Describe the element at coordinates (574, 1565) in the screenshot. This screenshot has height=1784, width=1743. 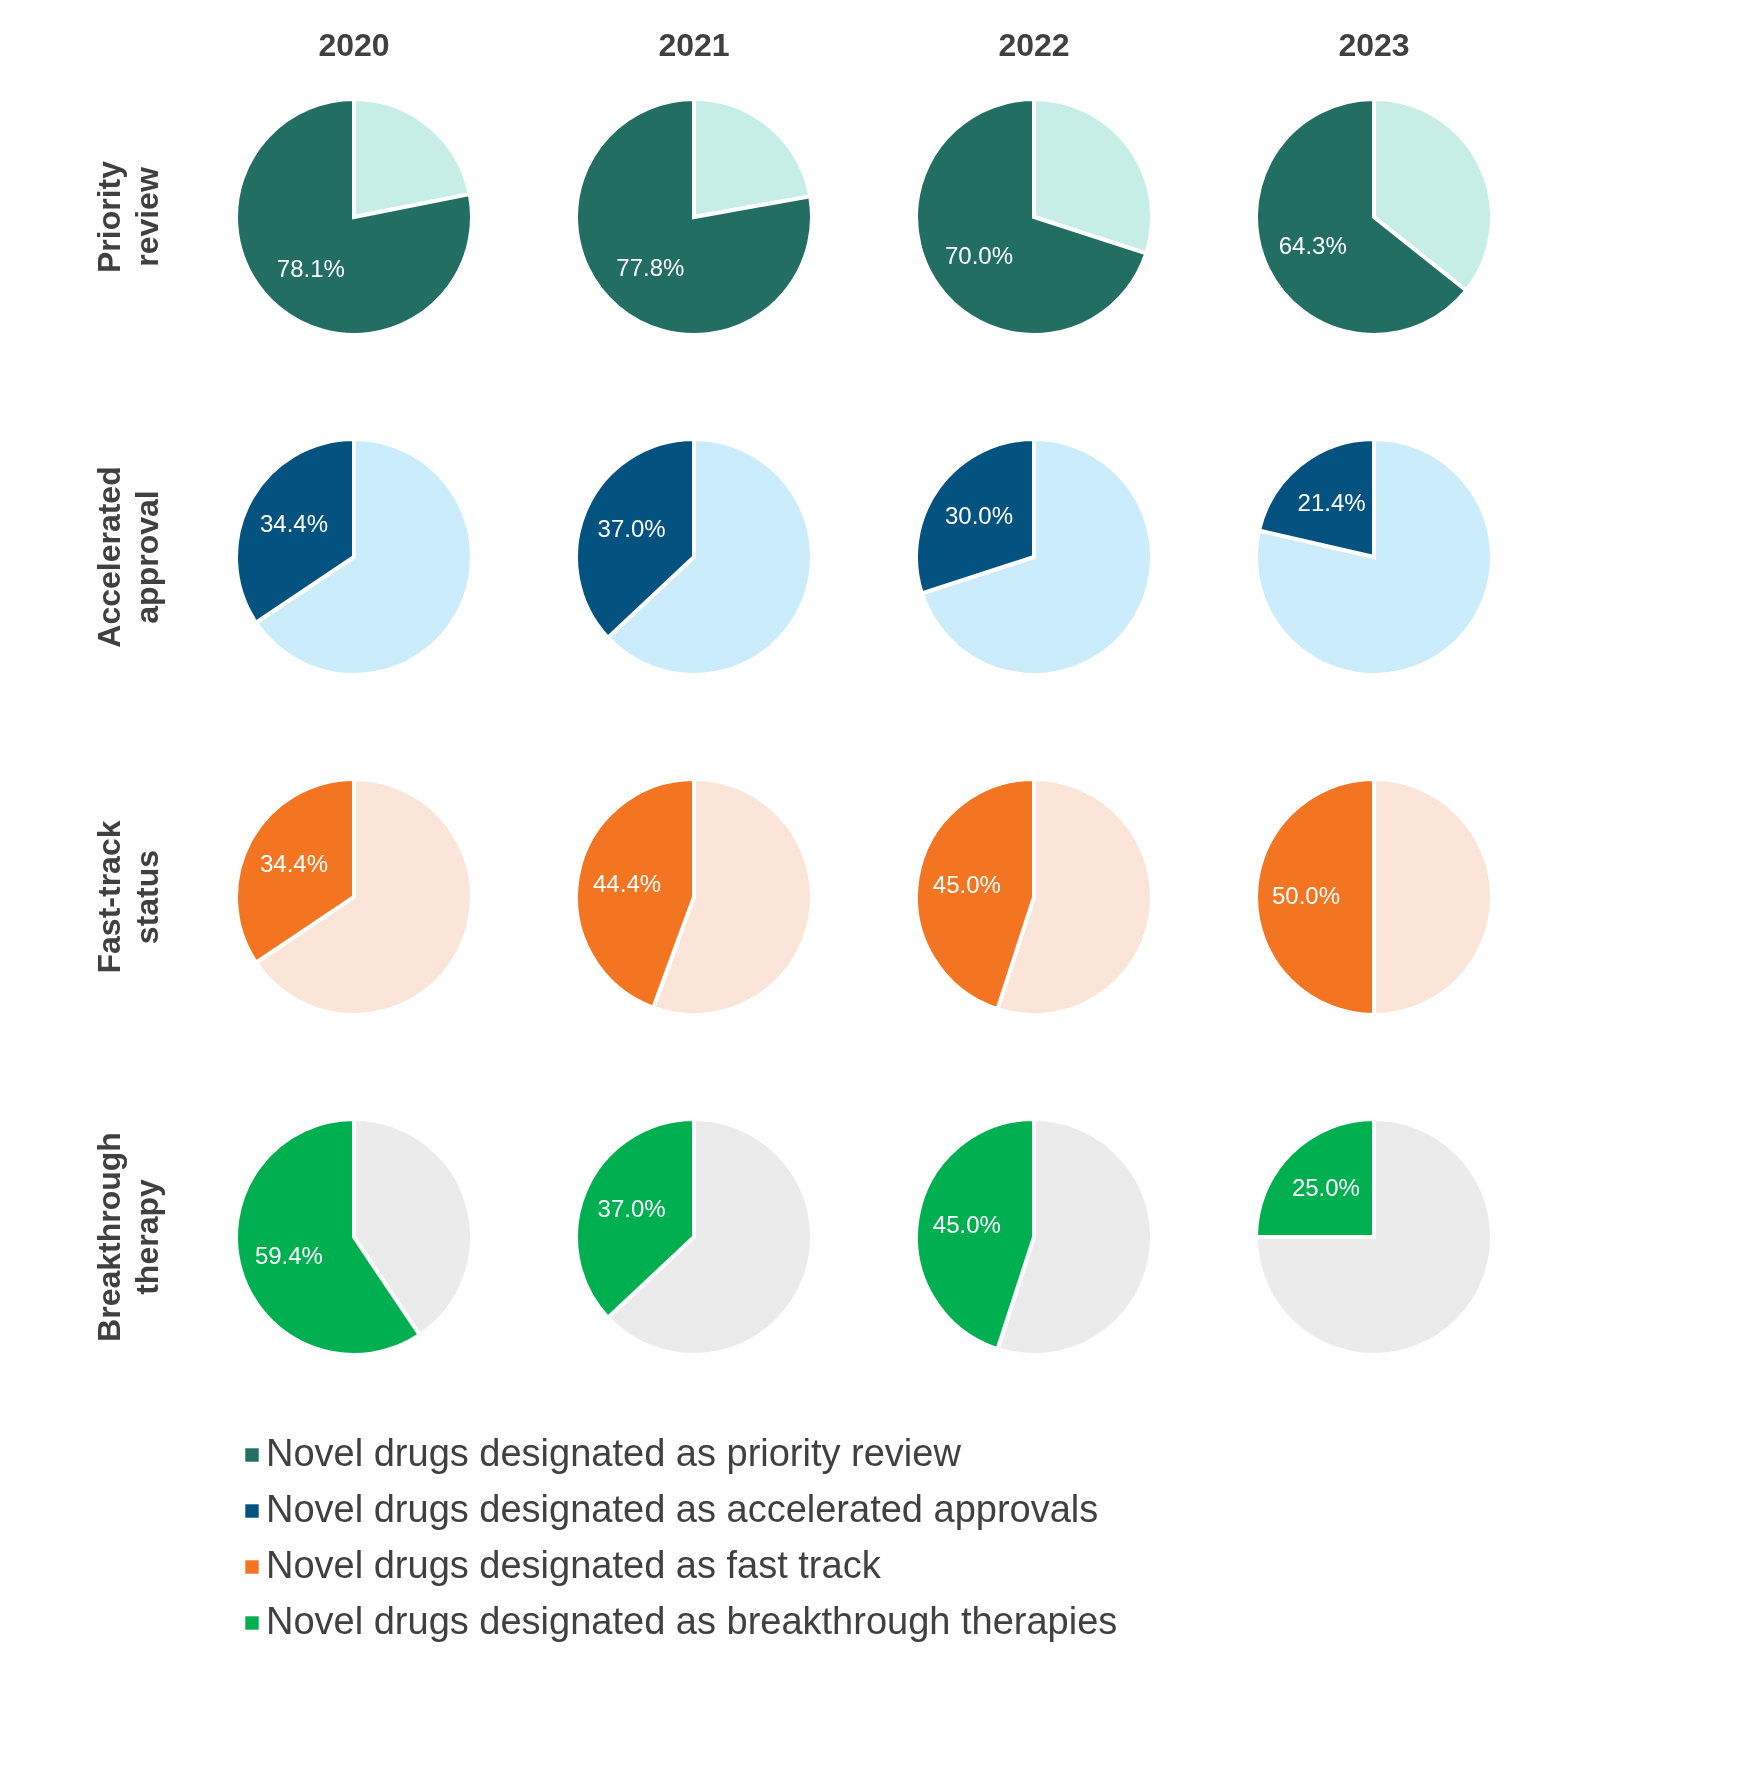
I see `legend-label: Novel drugs designated as fast track` at that location.